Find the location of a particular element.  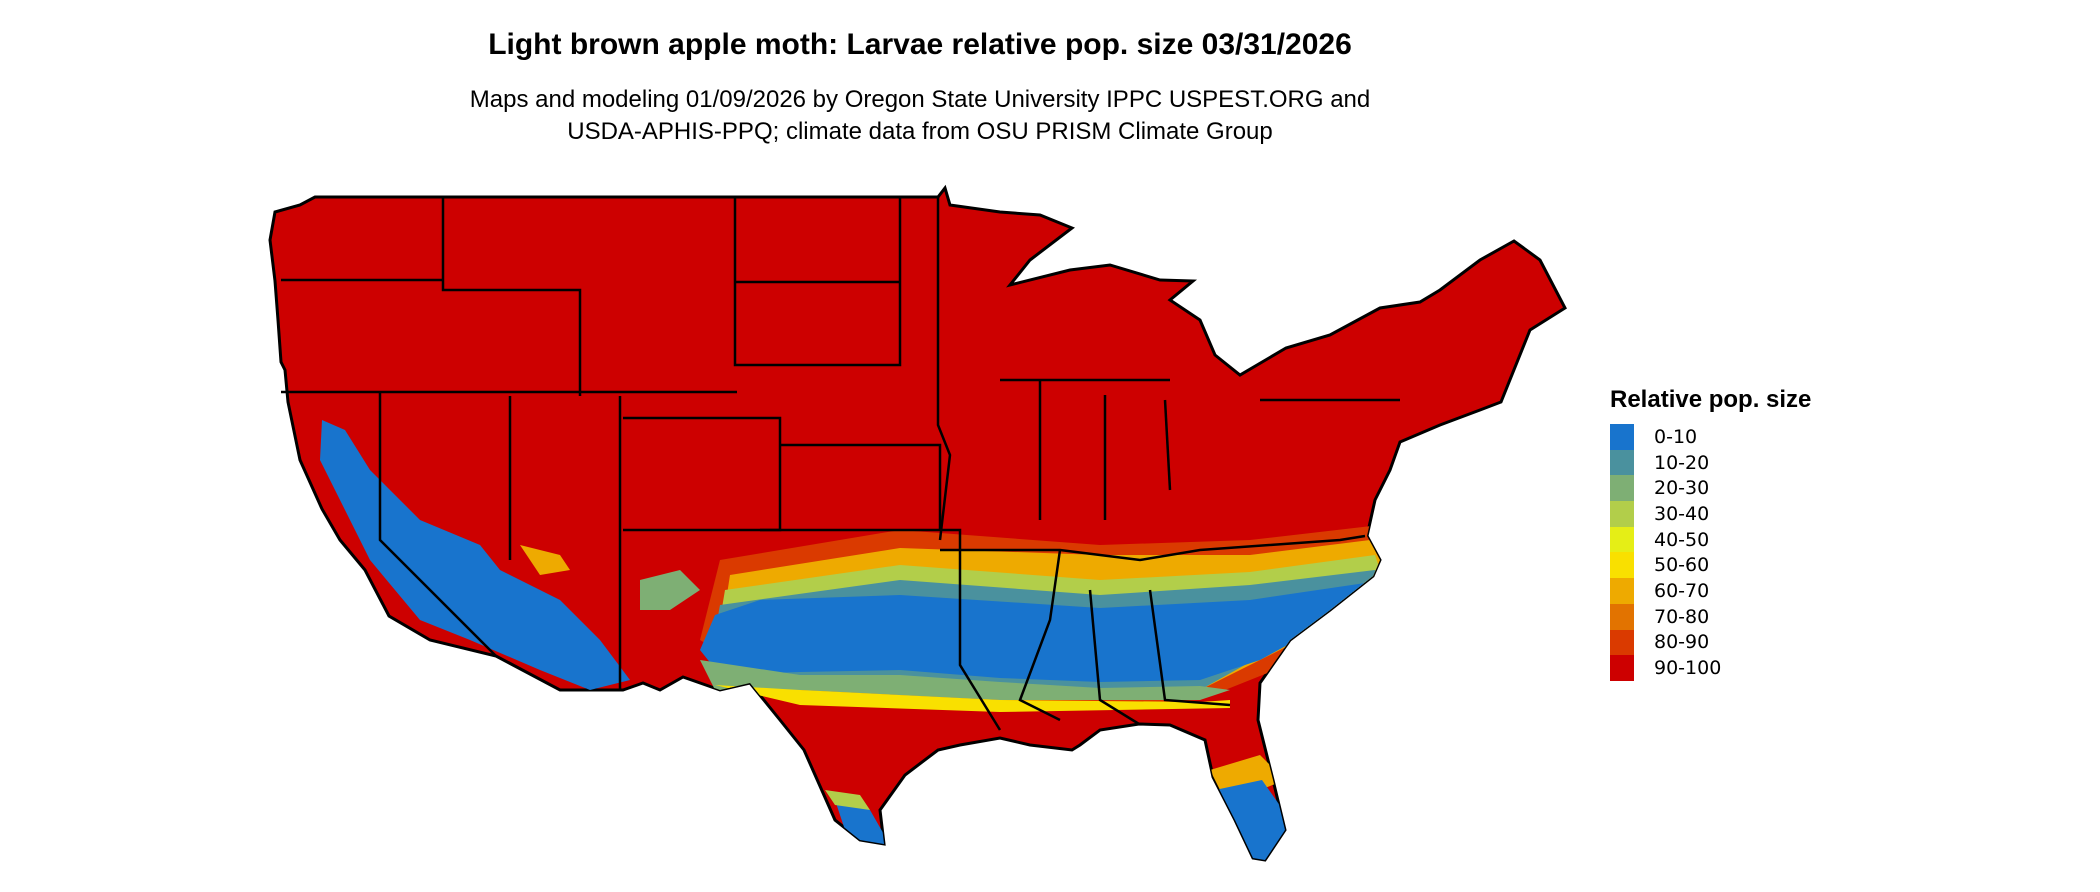

legend-item: 20-30 is located at coordinates (1710, 488).